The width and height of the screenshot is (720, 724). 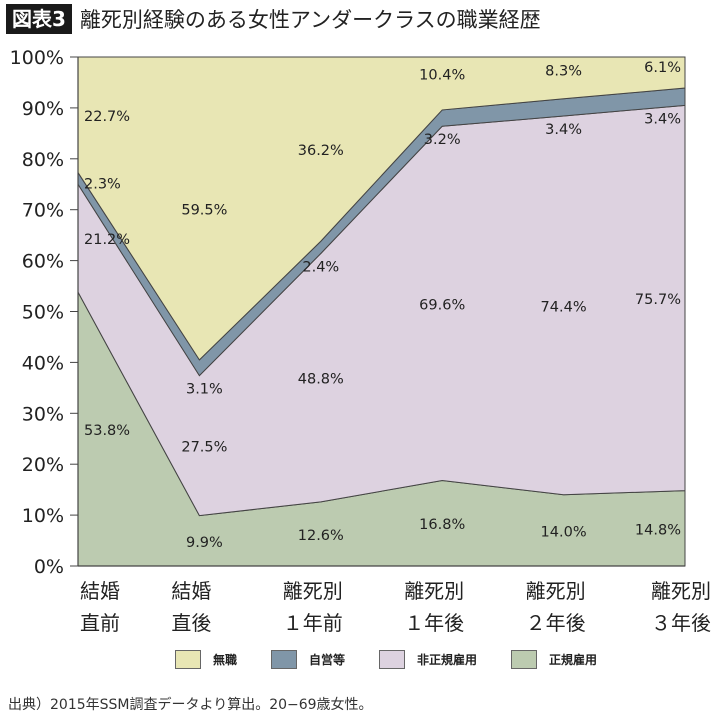 I want to click on legend-item: 自営等, so click(x=308, y=659).